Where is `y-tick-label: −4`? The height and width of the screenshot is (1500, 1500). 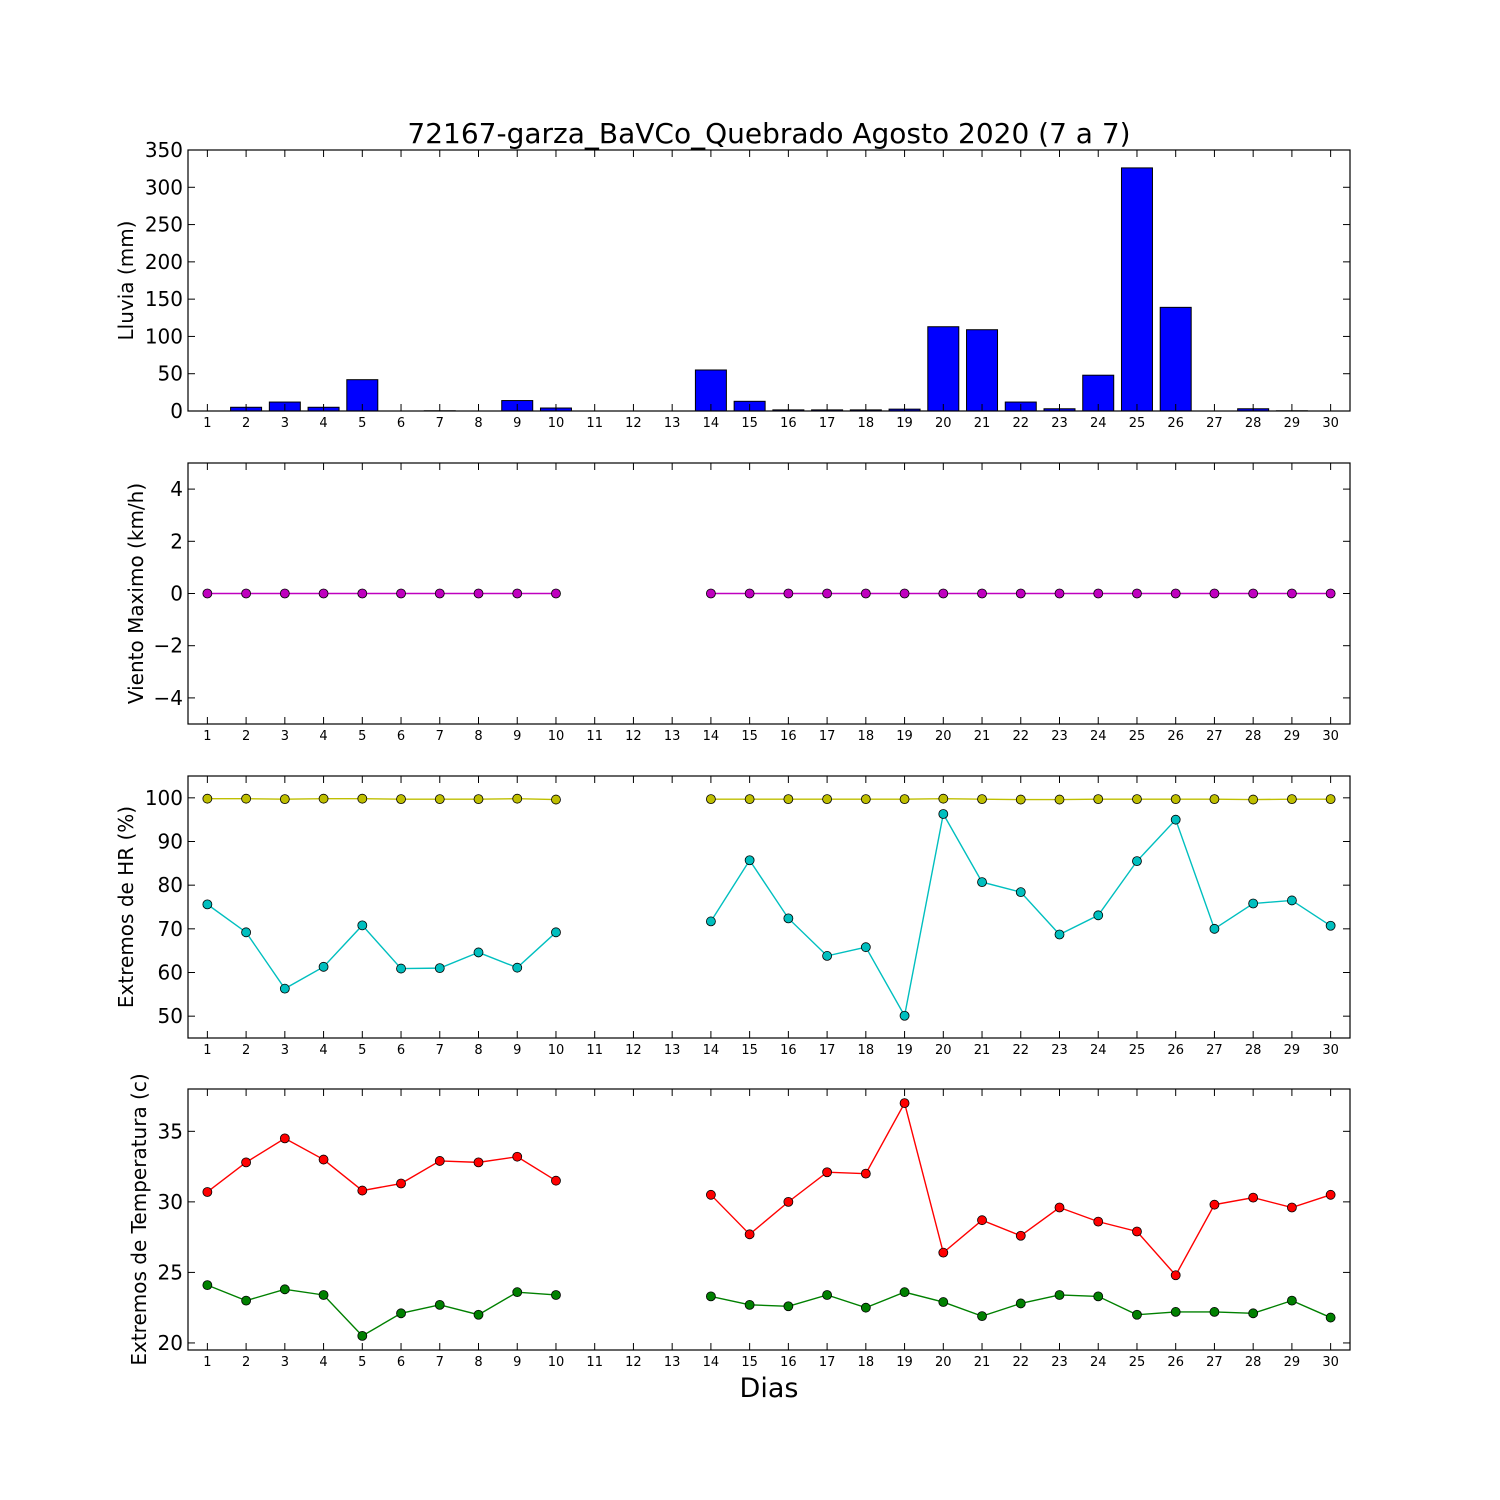
y-tick-label: −4 is located at coordinates (168, 698).